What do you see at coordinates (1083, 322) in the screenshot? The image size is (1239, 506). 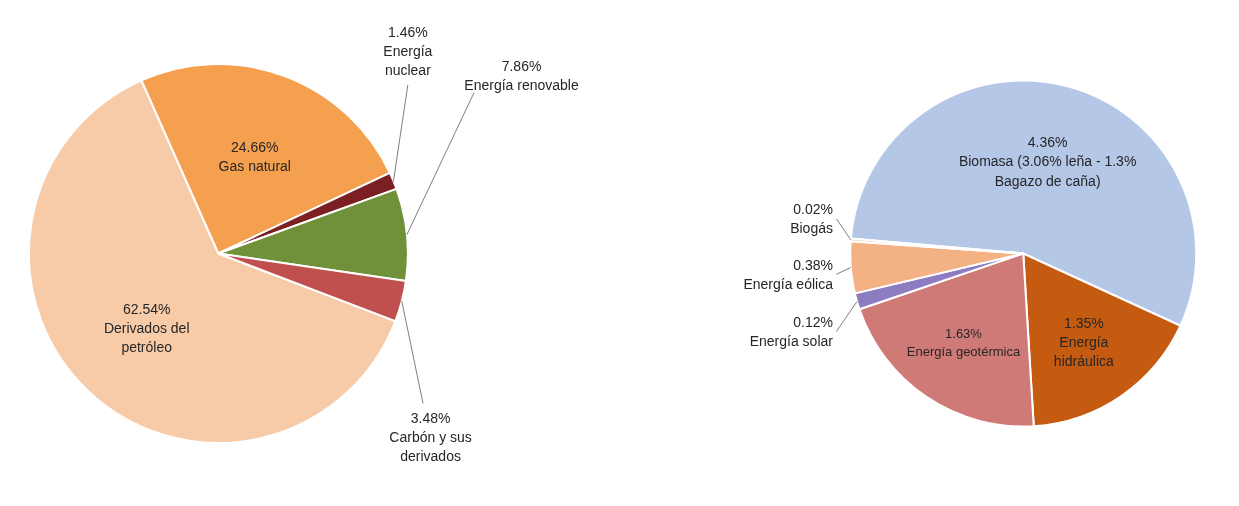 I see `data-label: 1.35%` at bounding box center [1083, 322].